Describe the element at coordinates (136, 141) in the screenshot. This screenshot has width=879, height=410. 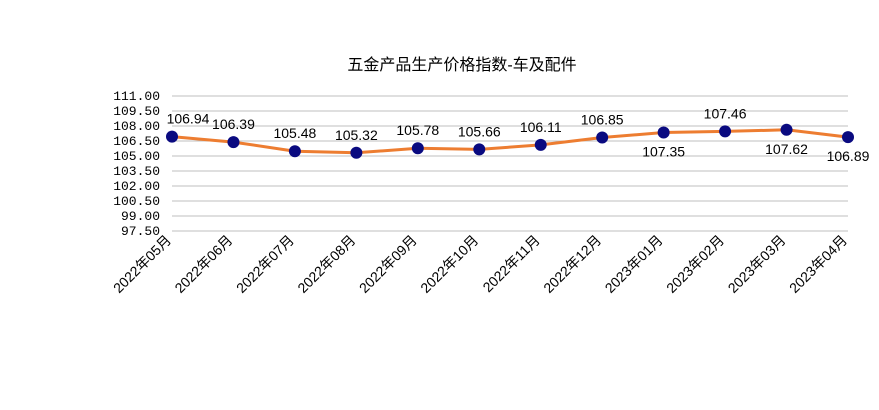
I see `y-tick-label: 106.50` at that location.